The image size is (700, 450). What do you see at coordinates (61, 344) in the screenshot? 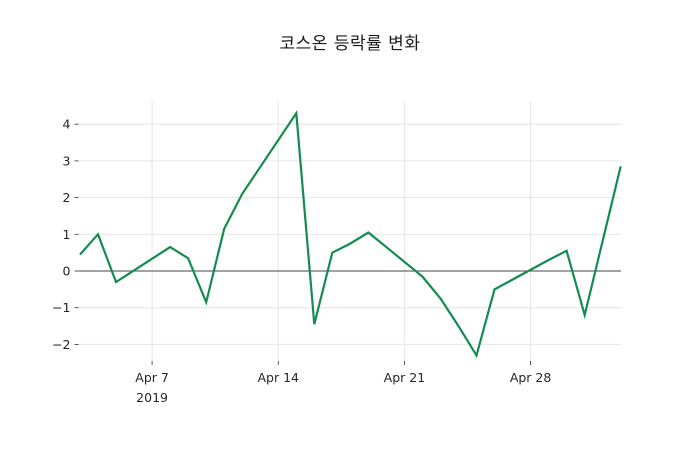
I see `y-tick-label: −2` at bounding box center [61, 344].